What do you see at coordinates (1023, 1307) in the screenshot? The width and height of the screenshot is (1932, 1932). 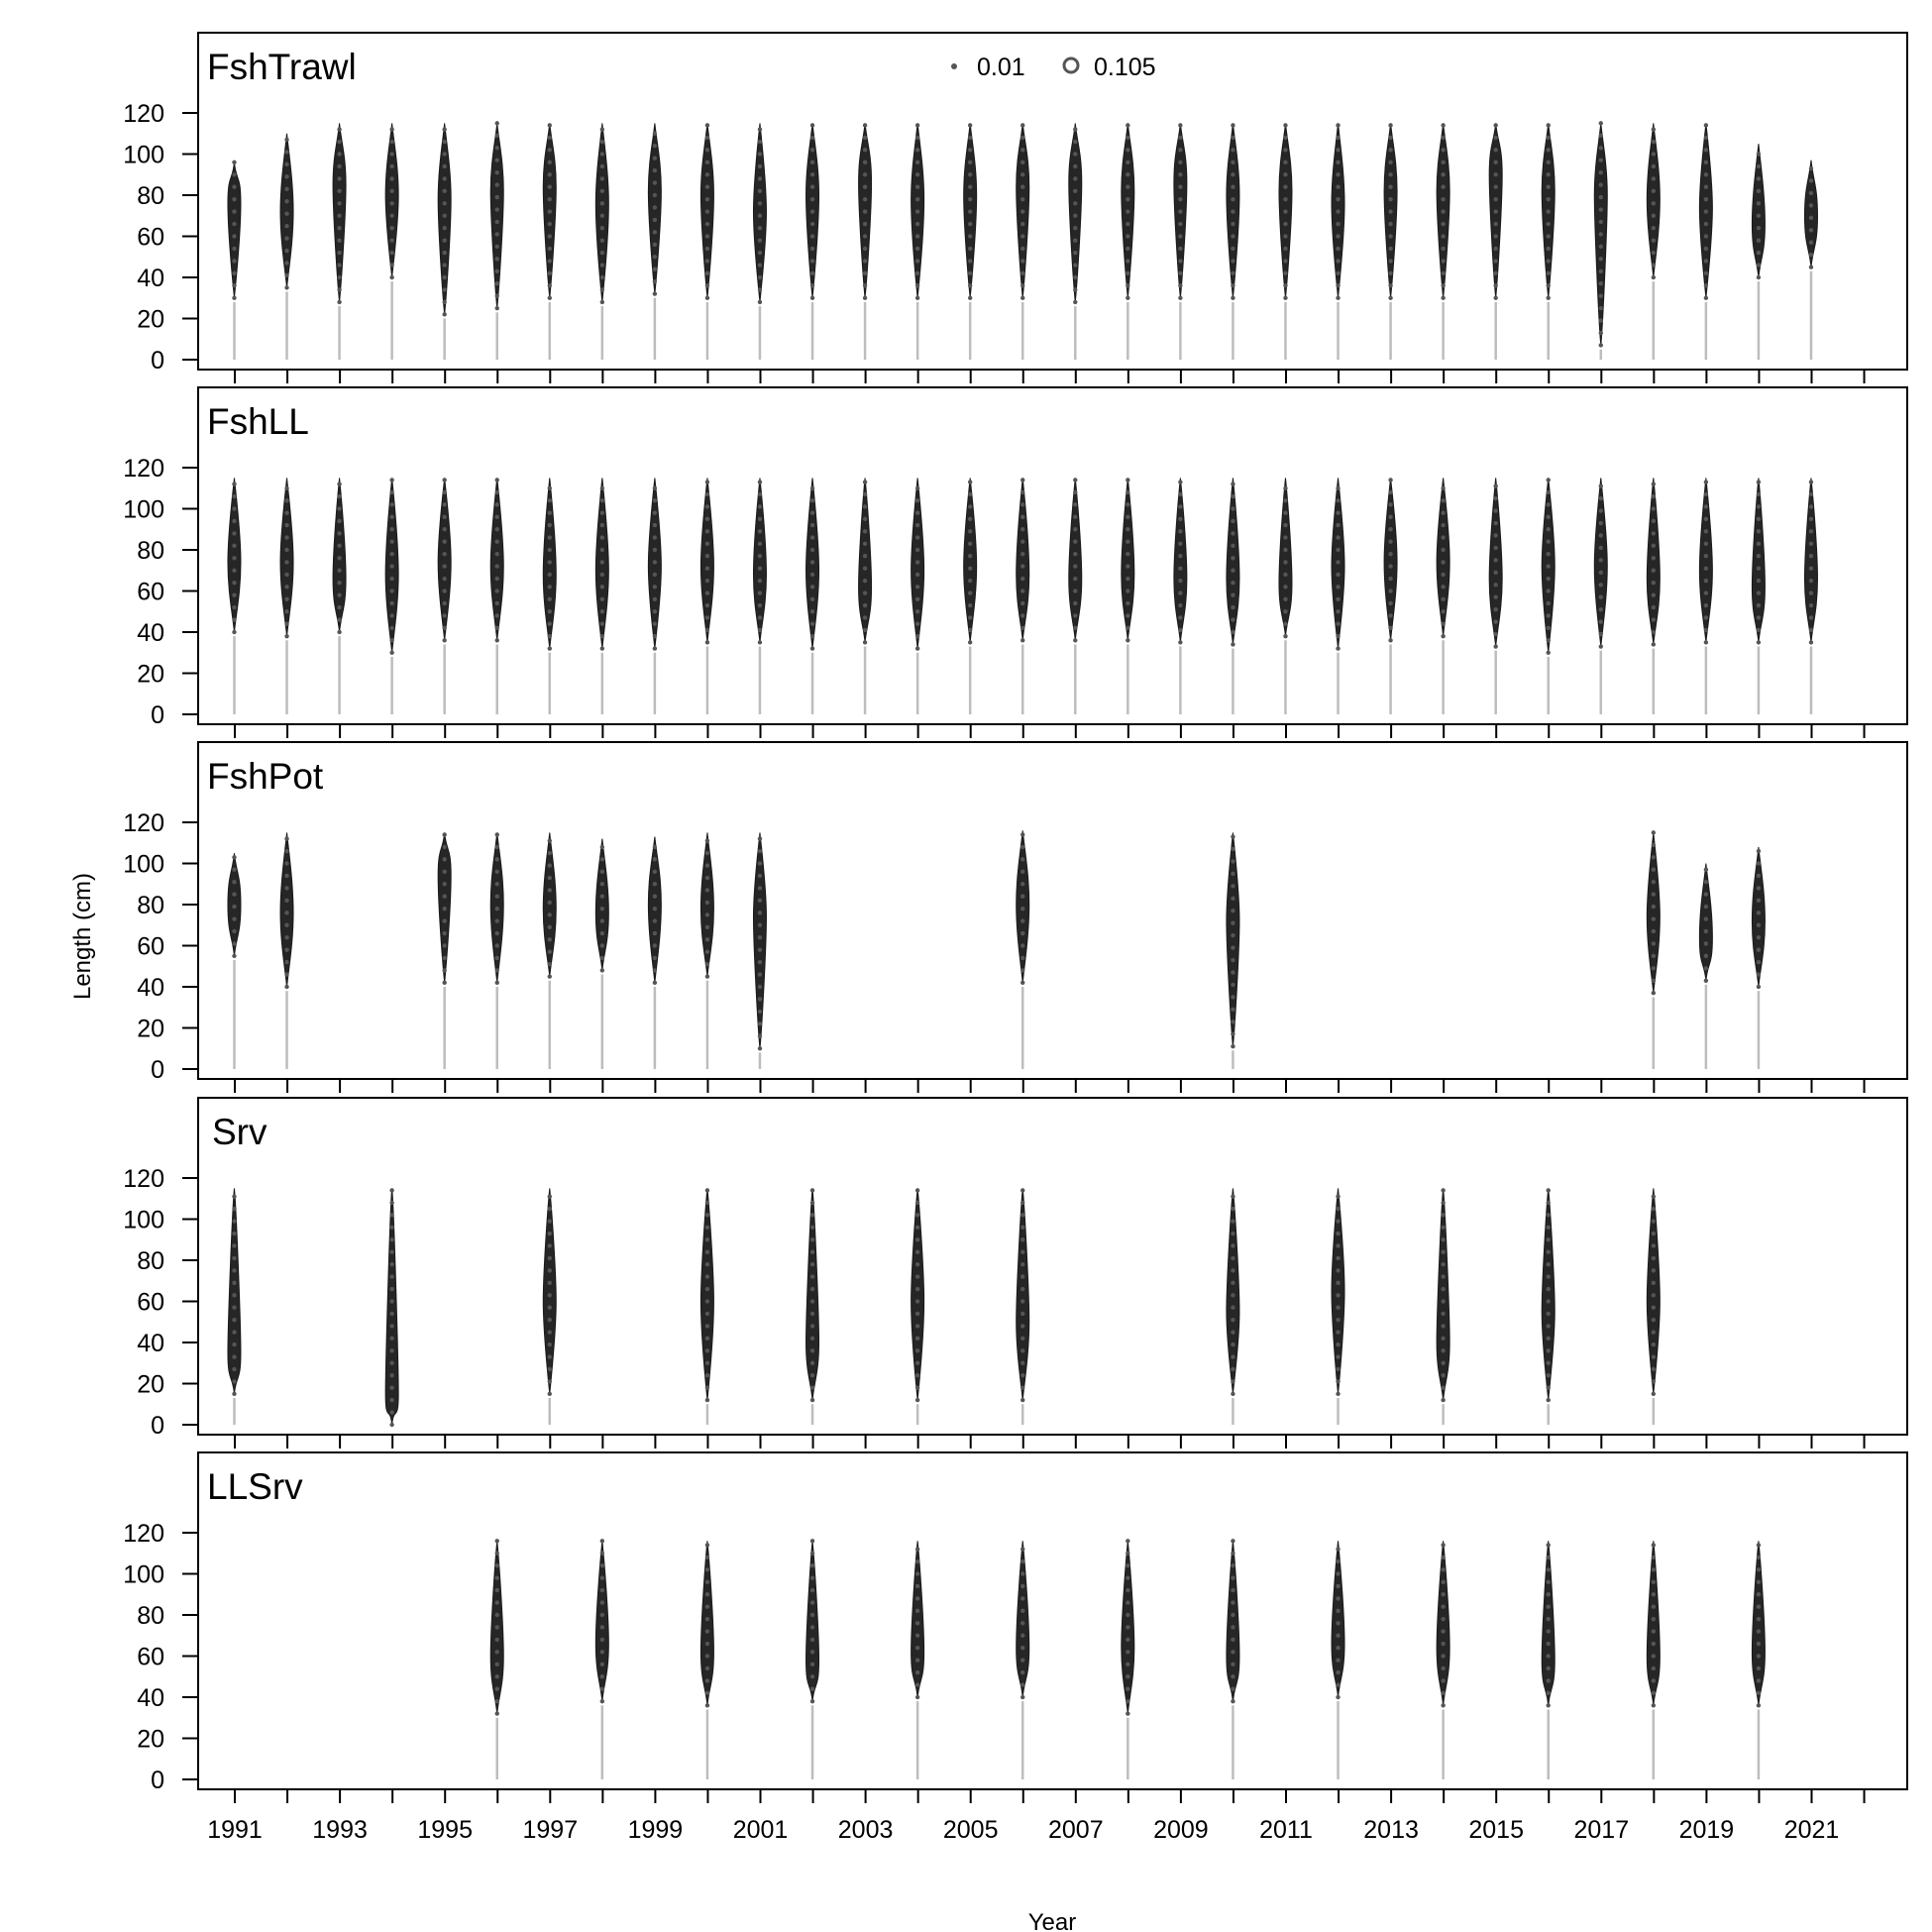 I see `length-comp-srv-2006` at bounding box center [1023, 1307].